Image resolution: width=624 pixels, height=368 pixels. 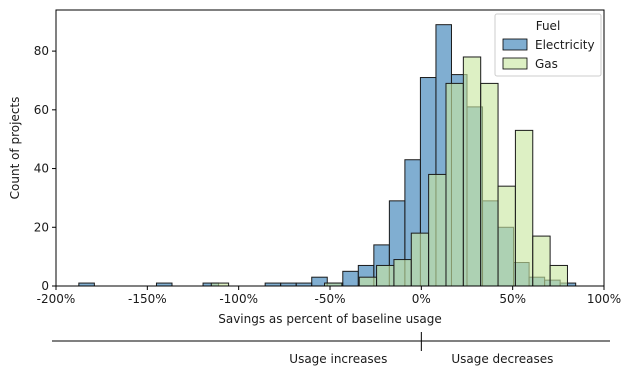 I want to click on x-tick-label: 100%, so click(x=604, y=299).